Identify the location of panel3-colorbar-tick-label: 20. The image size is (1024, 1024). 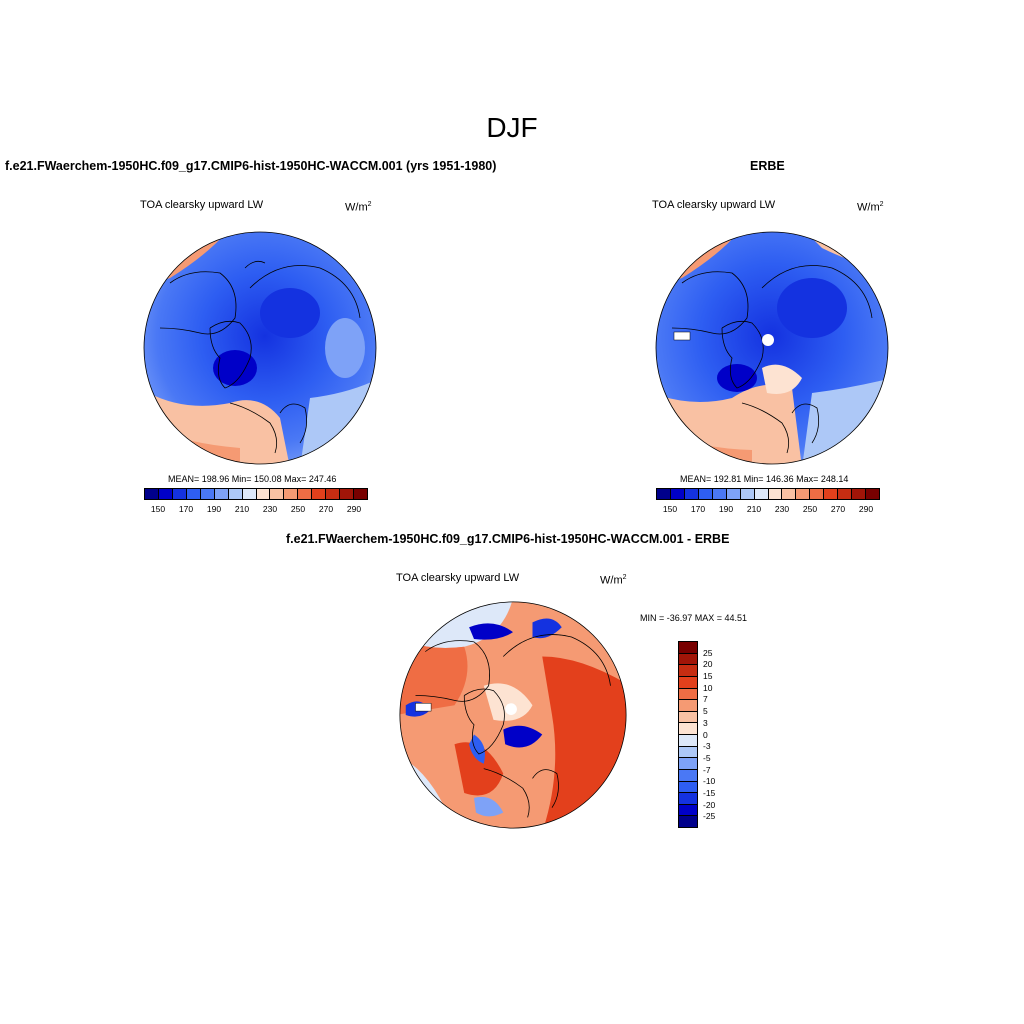
(708, 664).